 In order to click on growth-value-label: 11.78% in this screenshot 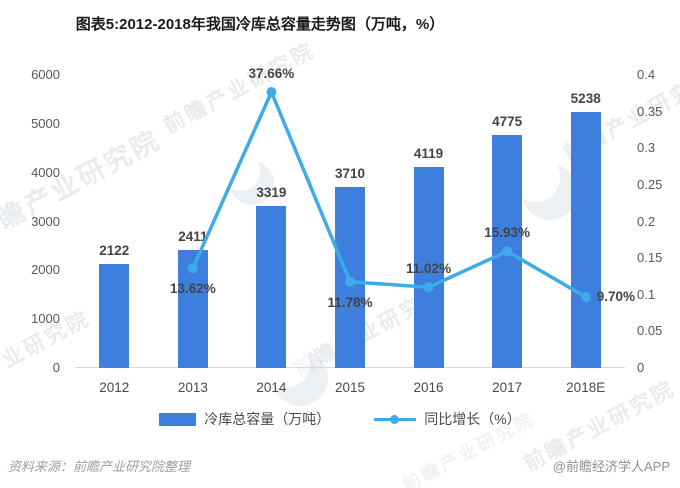, I will do `click(350, 302)`.